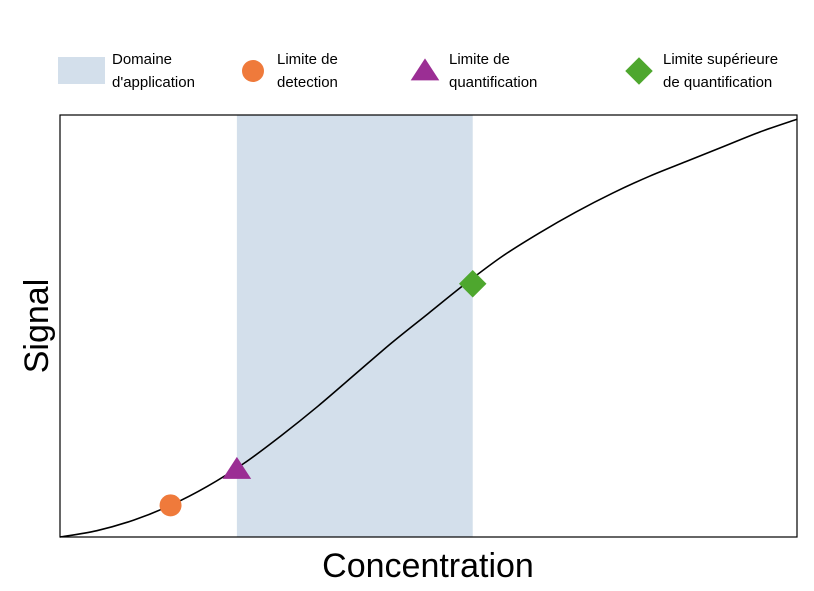 The width and height of the screenshot is (814, 591). Describe the element at coordinates (126, 71) in the screenshot. I see `legend-item: Domaine d'application` at that location.